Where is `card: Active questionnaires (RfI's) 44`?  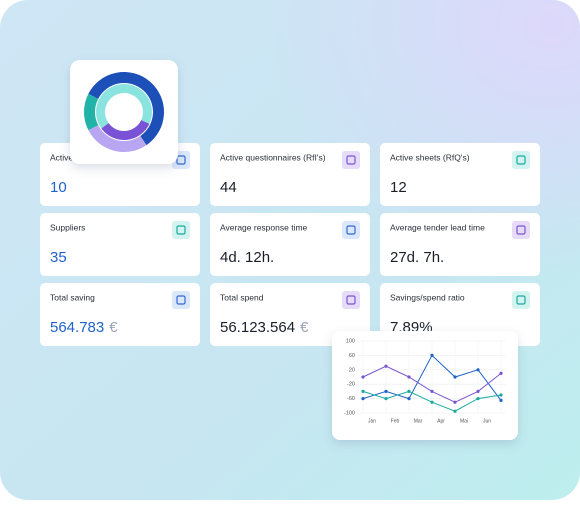
card: Active questionnaires (RfI's) 44 is located at coordinates (290, 174).